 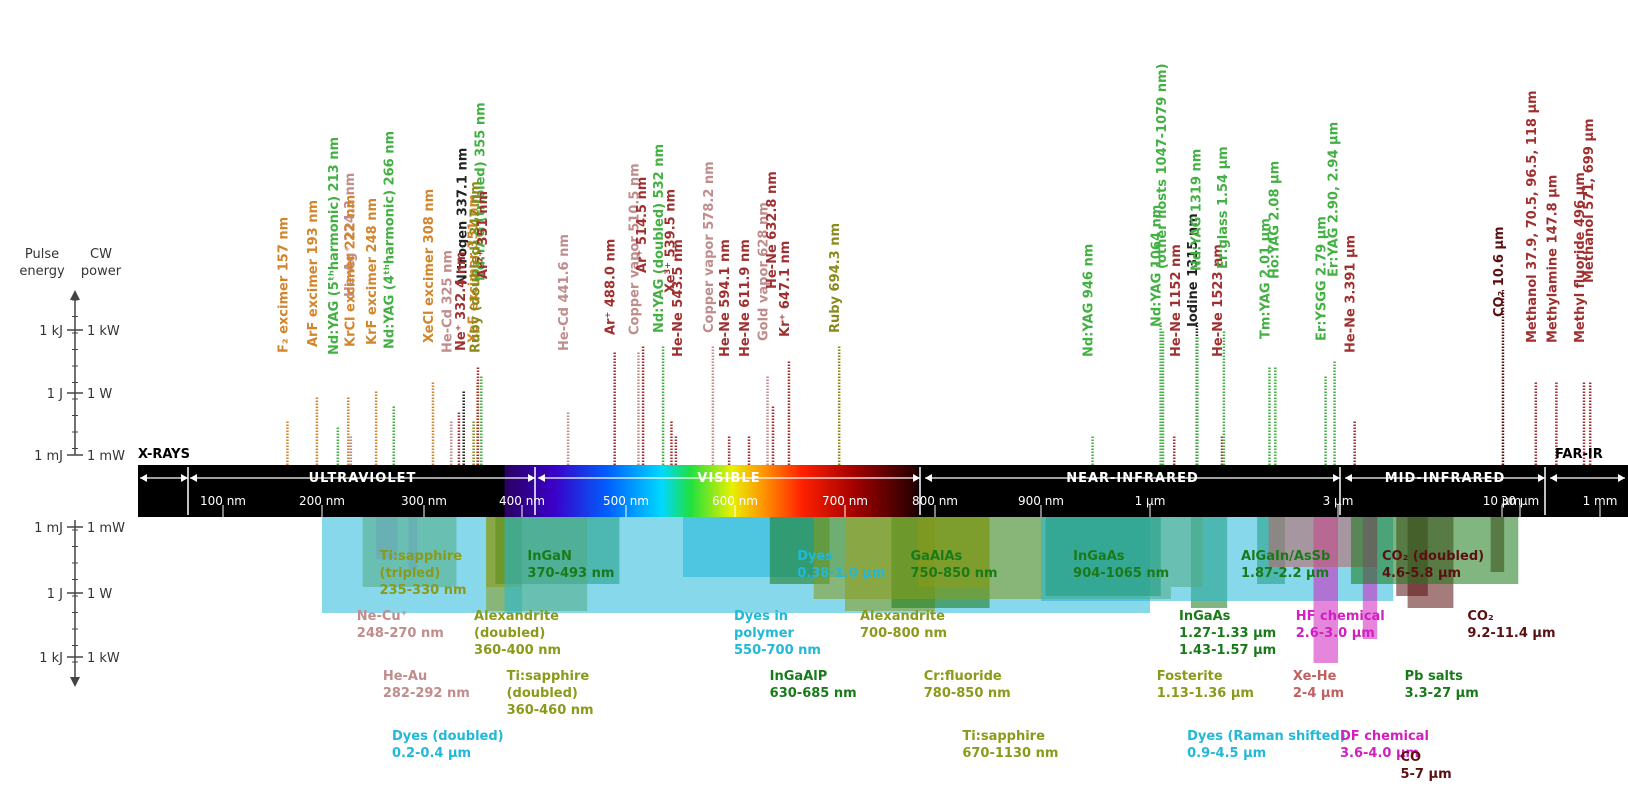 What do you see at coordinates (725, 298) in the screenshot?
I see `line-label: He-Ne 594.1 nm` at bounding box center [725, 298].